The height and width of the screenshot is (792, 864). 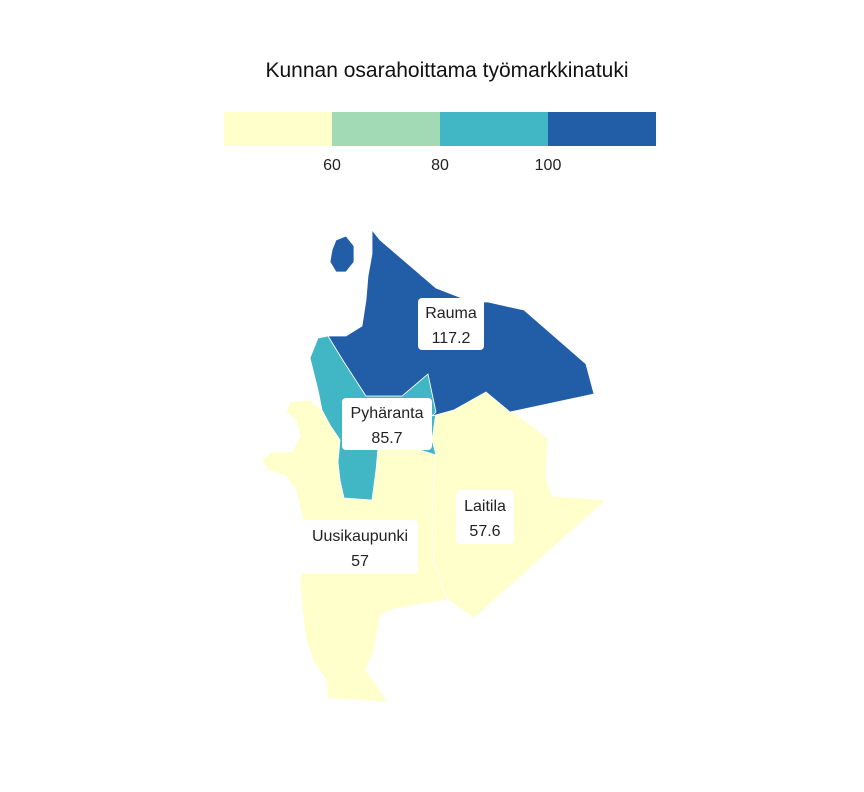 I want to click on label-name: Rauma, so click(x=451, y=313).